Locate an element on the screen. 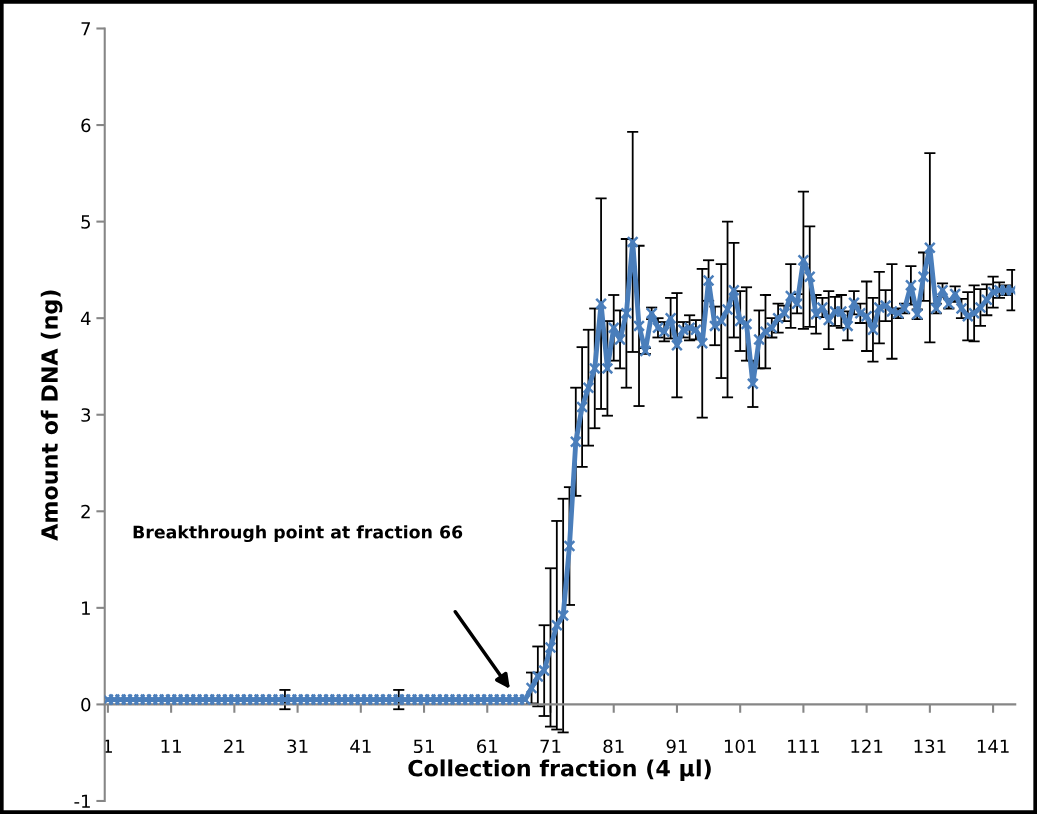  x-tick-label: 51 is located at coordinates (423, 746).